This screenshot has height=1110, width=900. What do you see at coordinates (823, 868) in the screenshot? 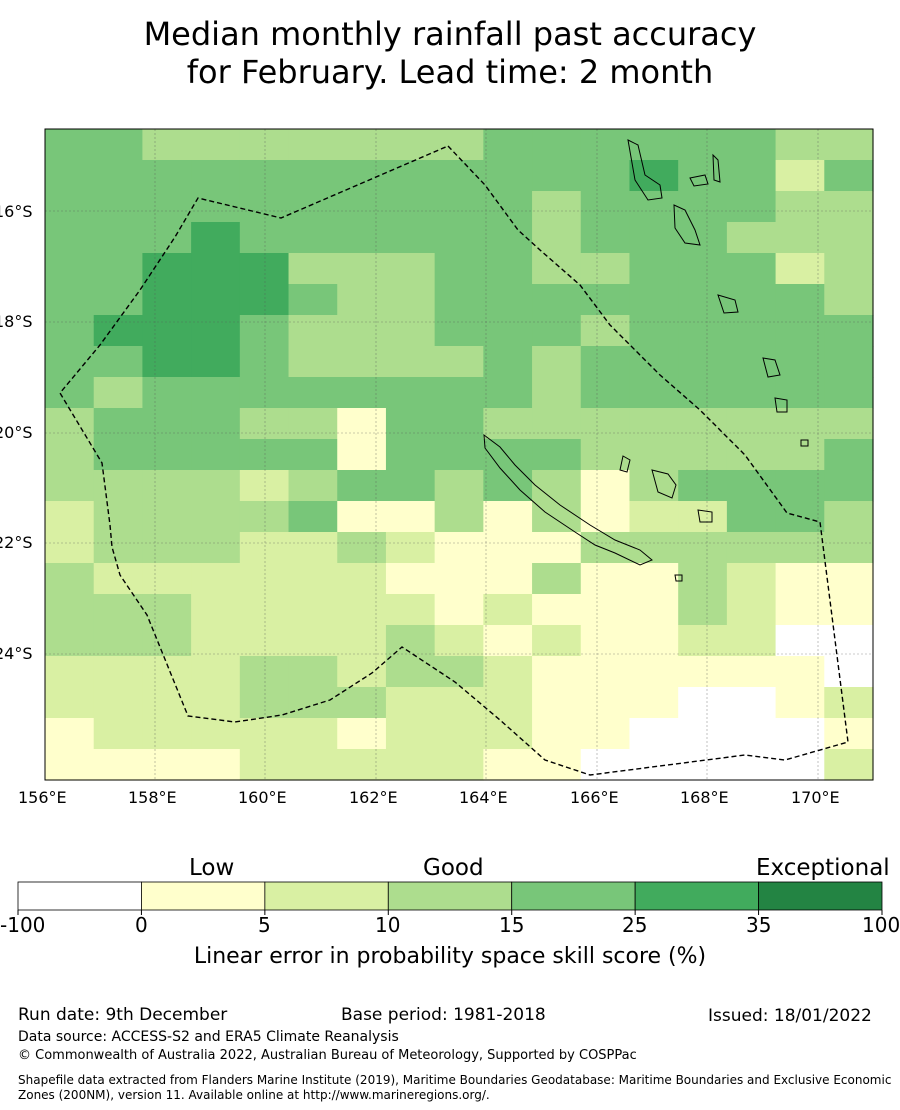
I see `colorbar-category-exceptional: Exceptional` at bounding box center [823, 868].